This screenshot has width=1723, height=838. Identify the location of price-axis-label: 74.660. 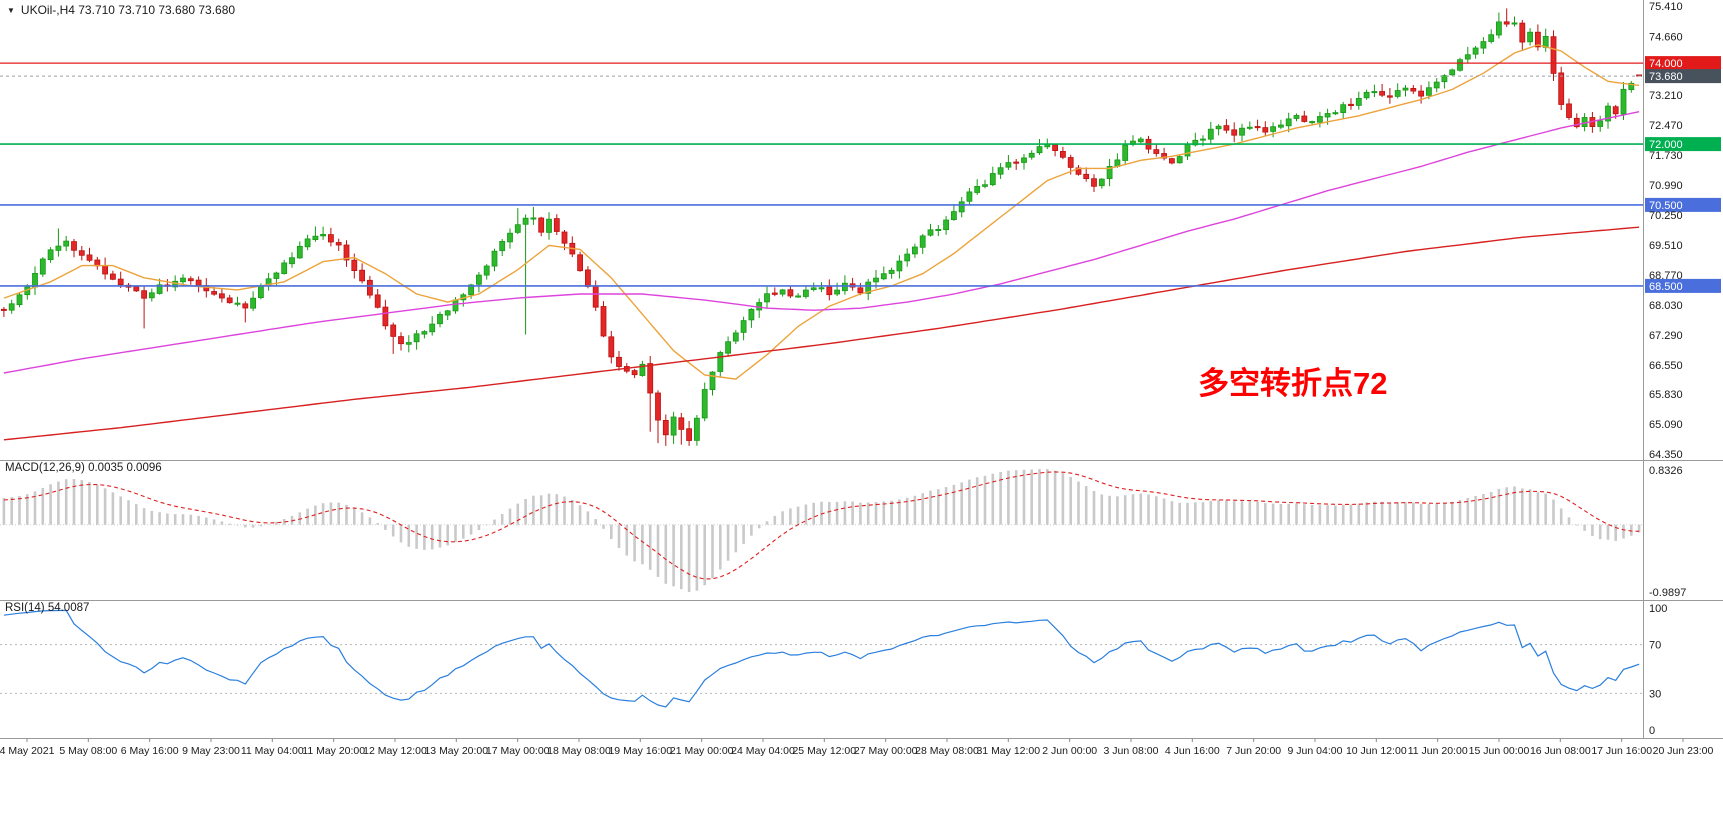
(1666, 37).